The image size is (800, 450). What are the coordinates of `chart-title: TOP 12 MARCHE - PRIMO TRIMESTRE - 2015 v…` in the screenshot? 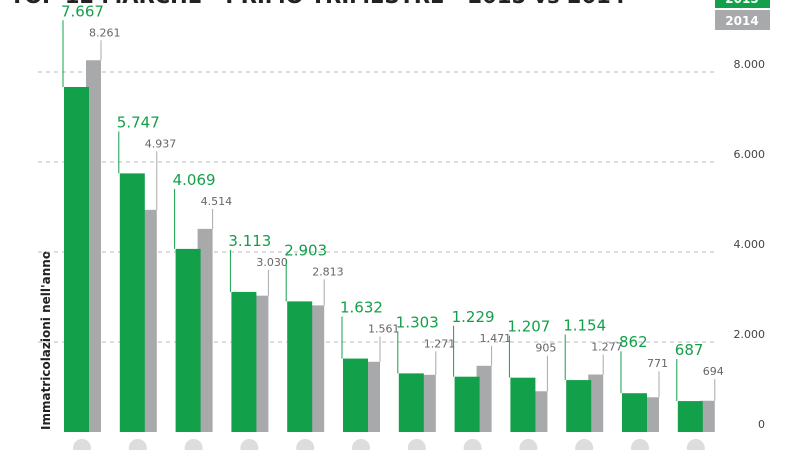 It's located at (317, 4).